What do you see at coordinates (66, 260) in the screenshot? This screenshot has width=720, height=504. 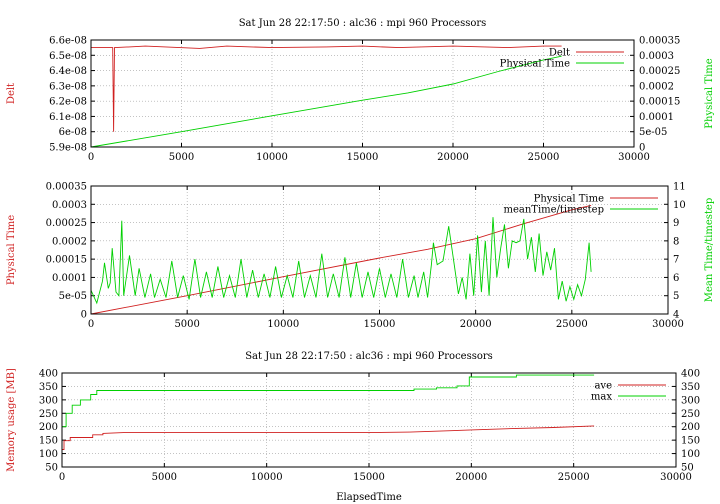 I see `y-tick-label: 0.00015` at bounding box center [66, 260].